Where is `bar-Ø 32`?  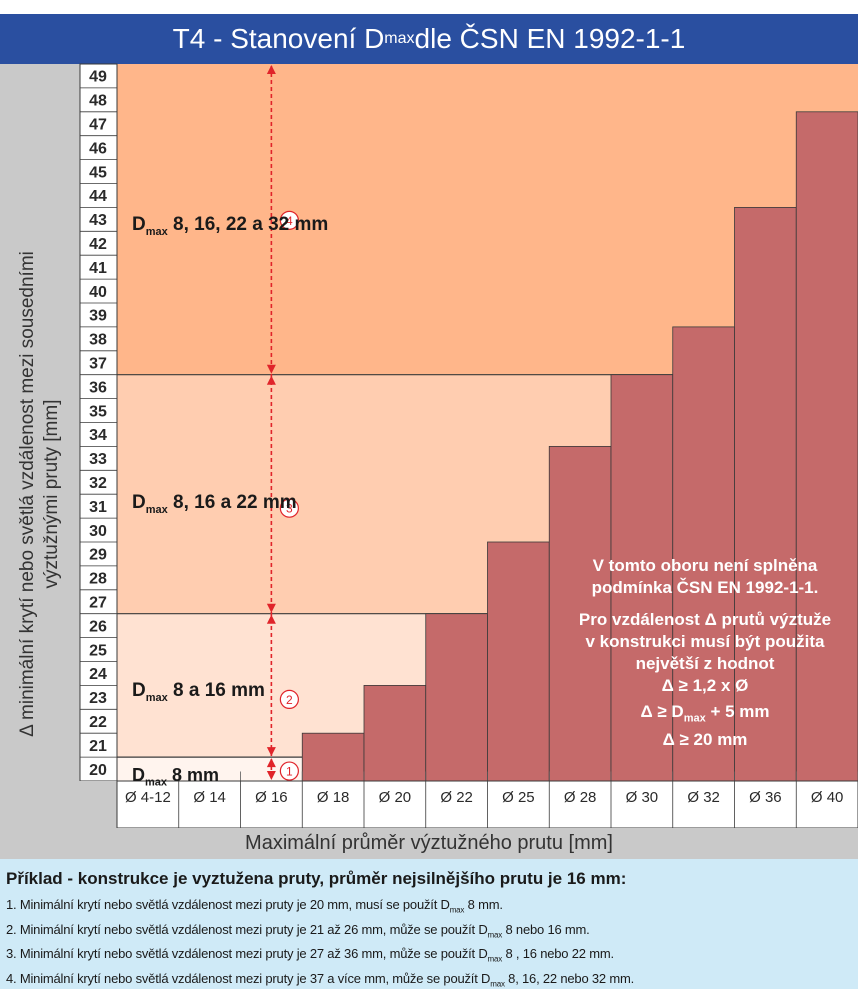
bar-Ø 32 is located at coordinates (703, 554).